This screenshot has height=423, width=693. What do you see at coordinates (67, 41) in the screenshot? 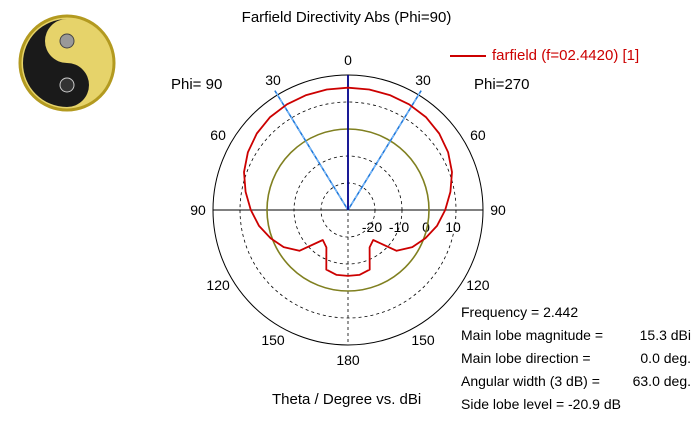
I see `yin-yang-dot-top` at bounding box center [67, 41].